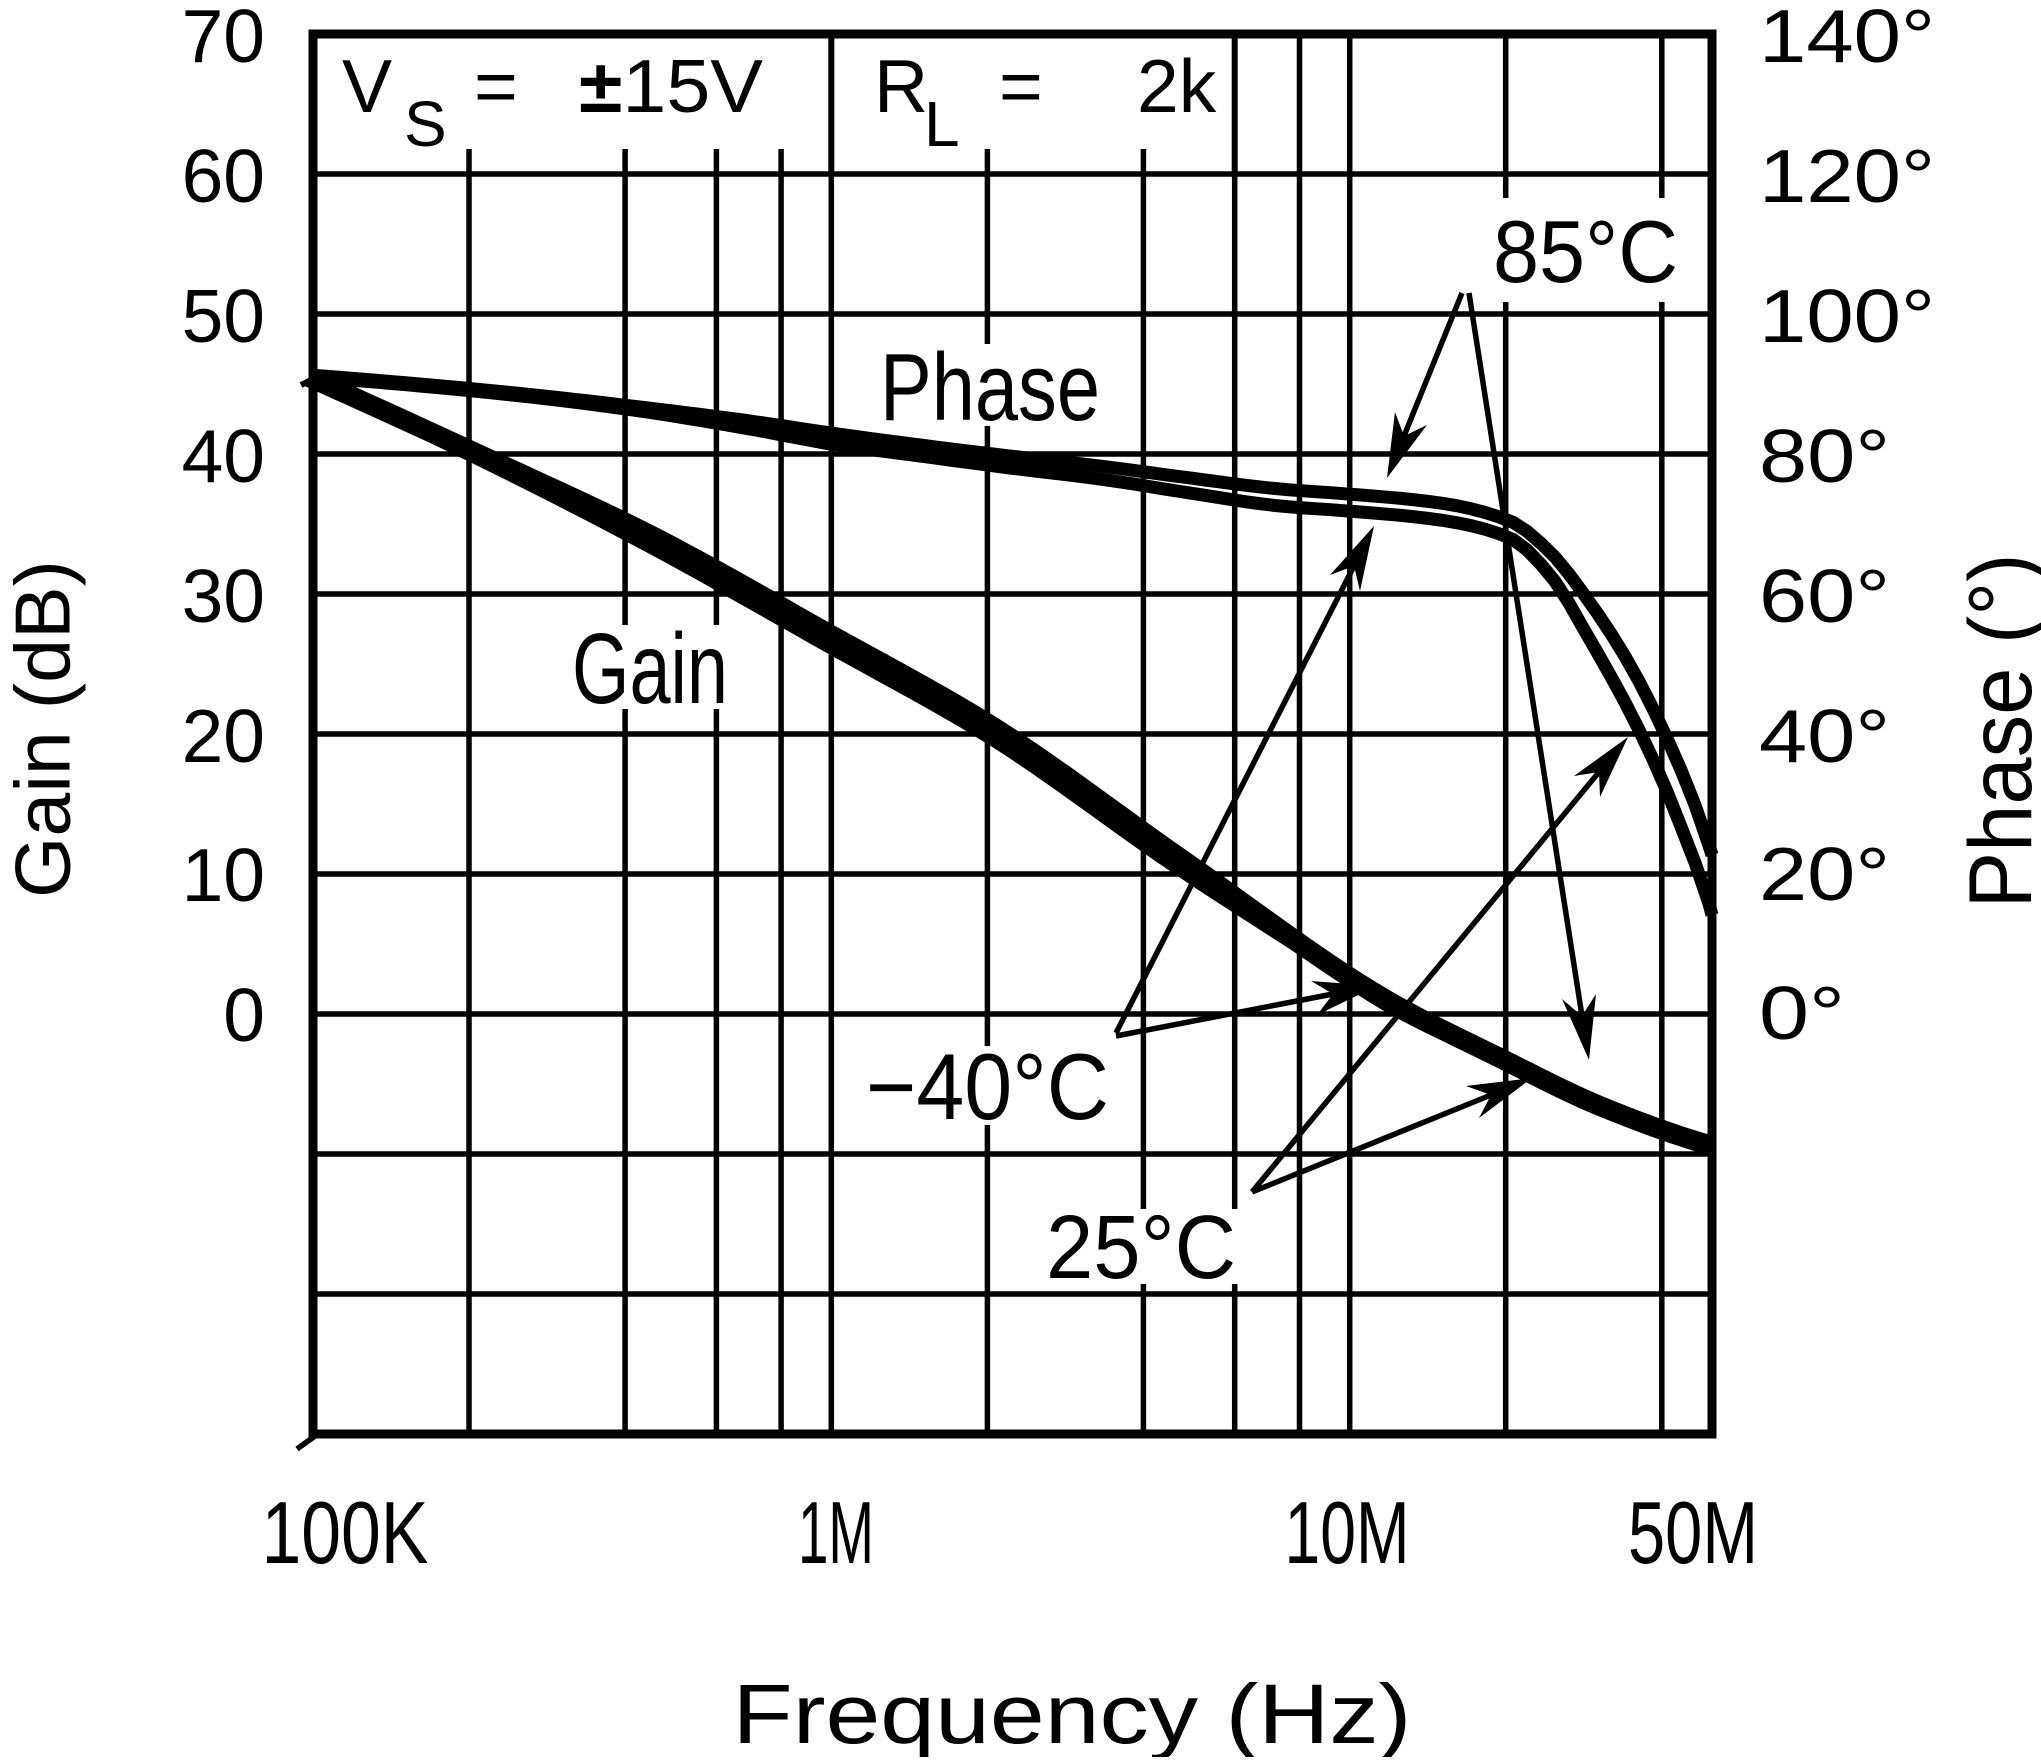 The height and width of the screenshot is (1762, 2041). I want to click on svg-text: 80°, so click(1824, 456).